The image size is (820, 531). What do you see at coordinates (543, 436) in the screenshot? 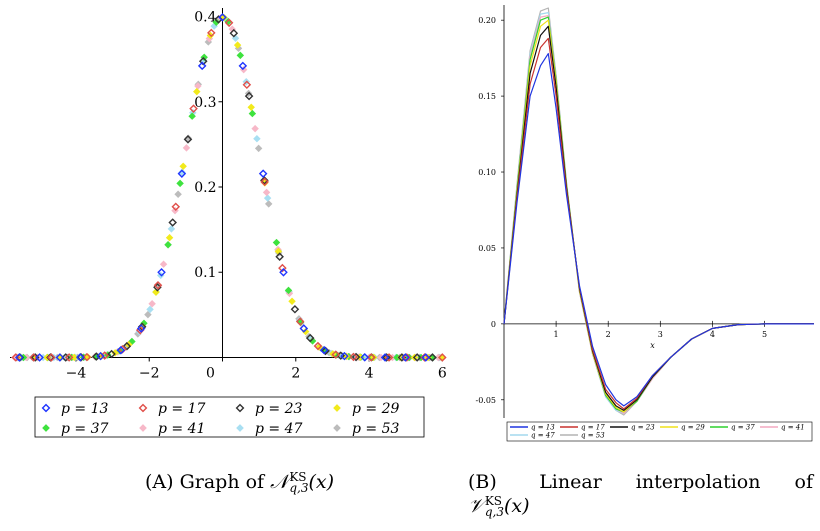
I see `legend-b-label: q = 47` at bounding box center [543, 436].